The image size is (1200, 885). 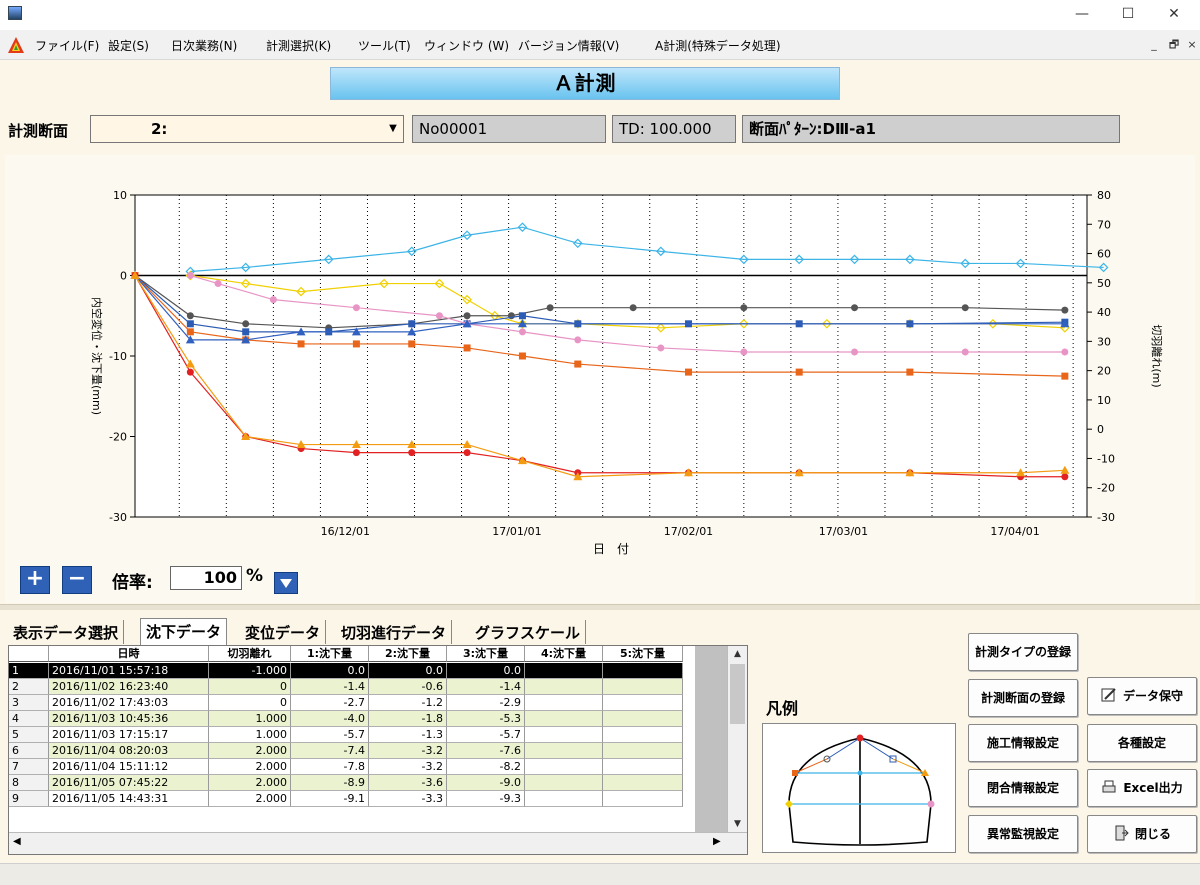 What do you see at coordinates (1104, 400) in the screenshot?
I see `y2-tick-label: 10` at bounding box center [1104, 400].